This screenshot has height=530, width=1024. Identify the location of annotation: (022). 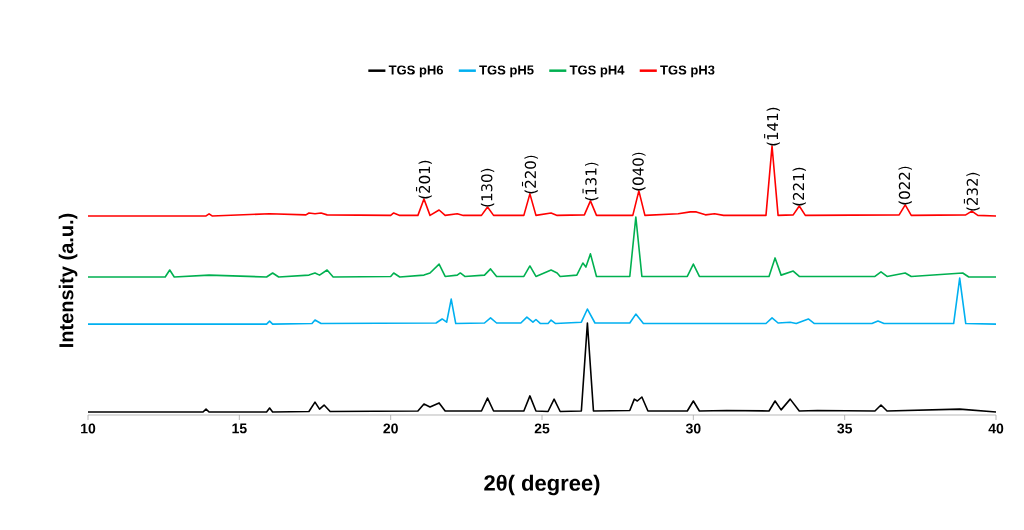
(905, 185).